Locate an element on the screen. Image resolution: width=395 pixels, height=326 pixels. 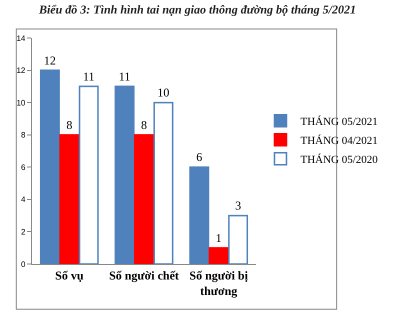
legend-label: THÁNG 04/2021 is located at coordinates (339, 140).